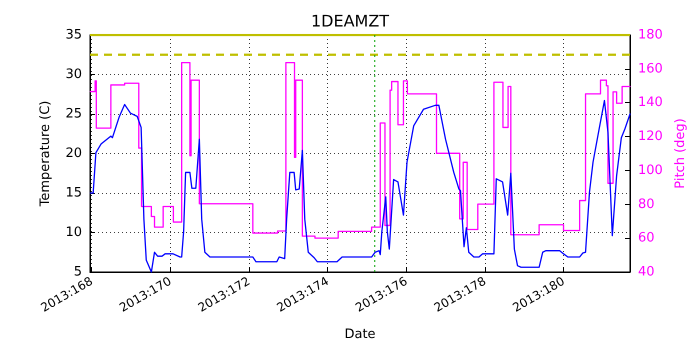 This screenshot has height=350, width=700. What do you see at coordinates (78, 272) in the screenshot?
I see `y-tick-label: 5` at bounding box center [78, 272].